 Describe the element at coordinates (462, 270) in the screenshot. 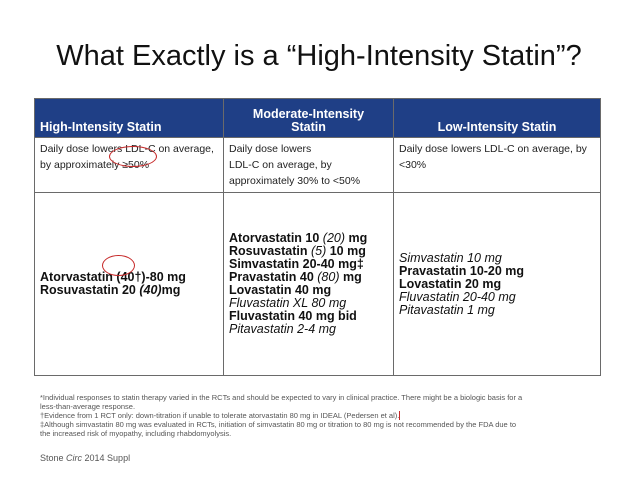

I see `low-drug-item: Pravastatin 10-20 mg` at that location.